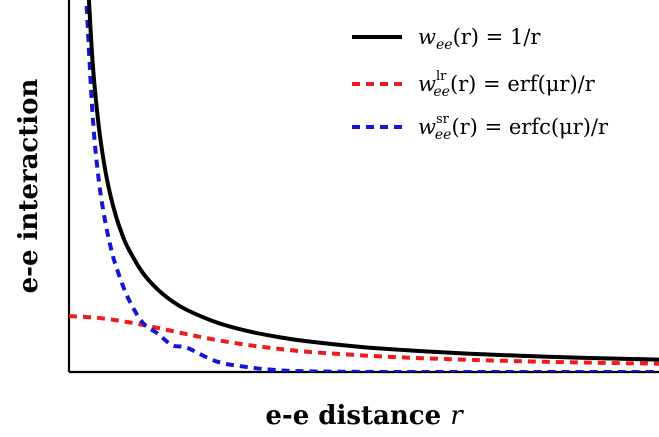 Image resolution: width=659 pixels, height=437 pixels. I want to click on legend-label-coulomb: wee(r) = 1/r, so click(479, 39).